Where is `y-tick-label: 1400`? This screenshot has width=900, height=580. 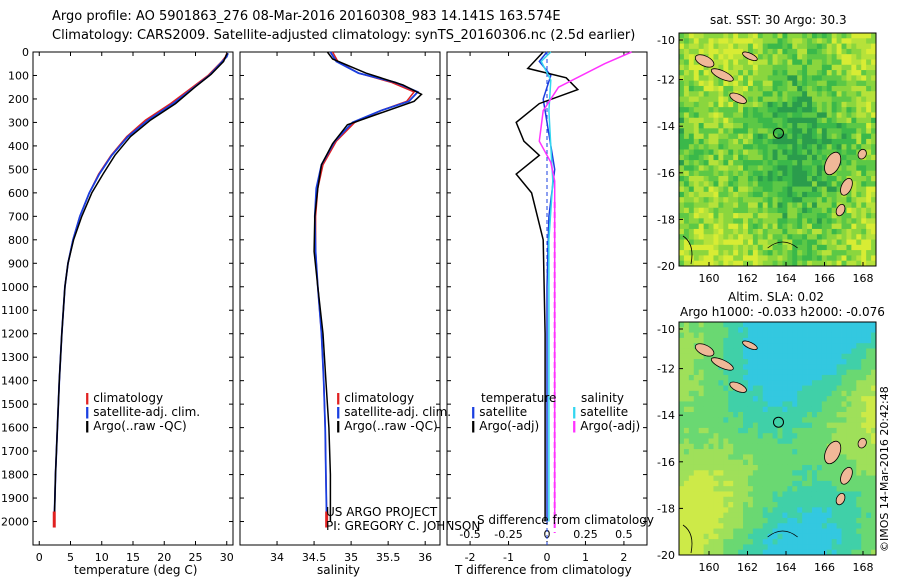 y-tick-label: 1400 is located at coordinates (15, 381).